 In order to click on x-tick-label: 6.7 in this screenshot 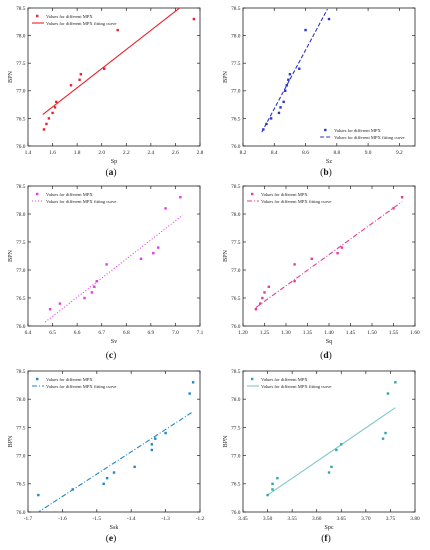, I will do `click(101, 333)`.